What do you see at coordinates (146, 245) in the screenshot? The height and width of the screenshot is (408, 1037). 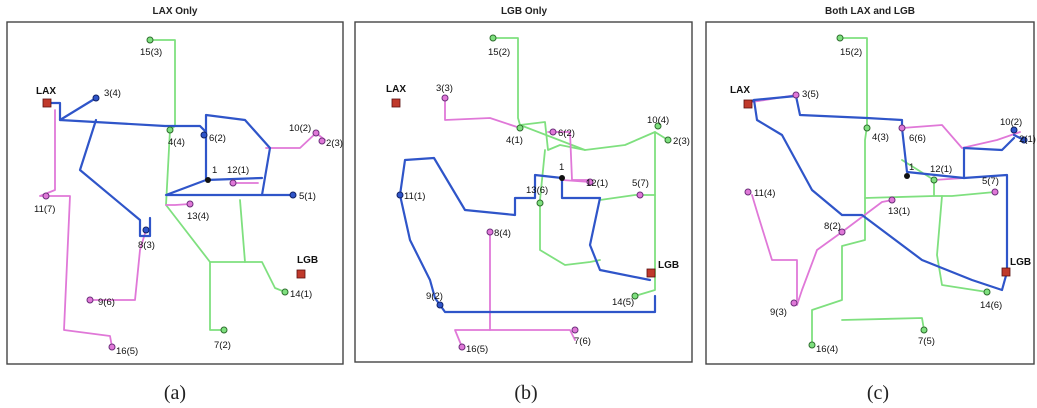 I see `node-8-label: 8(3)` at bounding box center [146, 245].